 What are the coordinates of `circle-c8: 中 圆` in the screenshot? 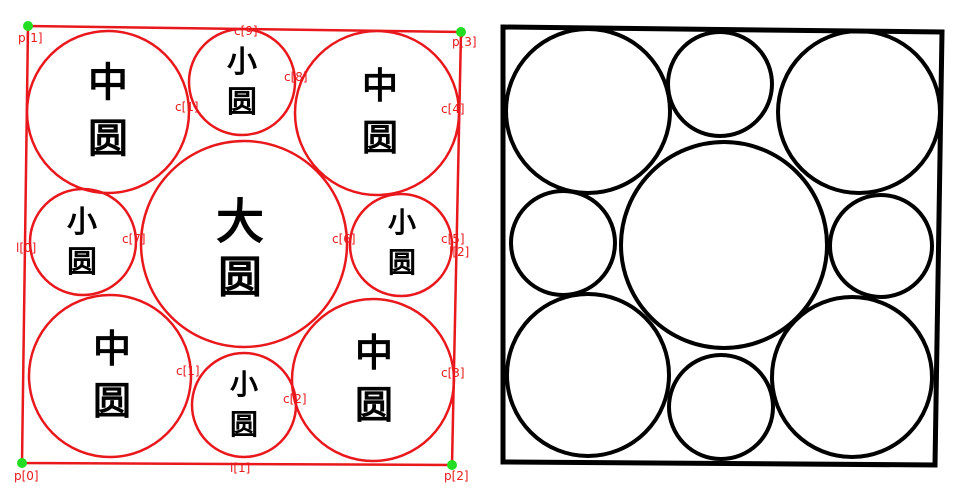 It's located at (108, 112).